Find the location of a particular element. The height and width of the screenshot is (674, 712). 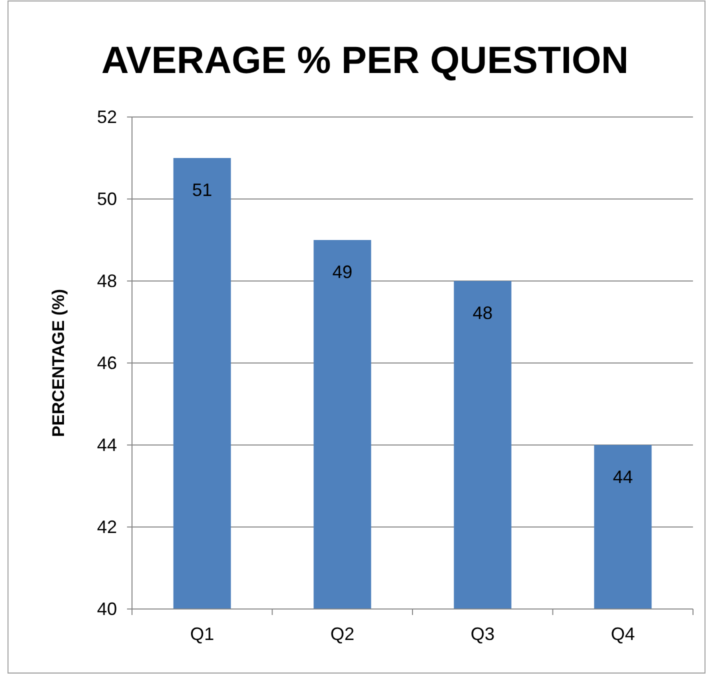

y-tick-label: 46 is located at coordinates (106, 362).